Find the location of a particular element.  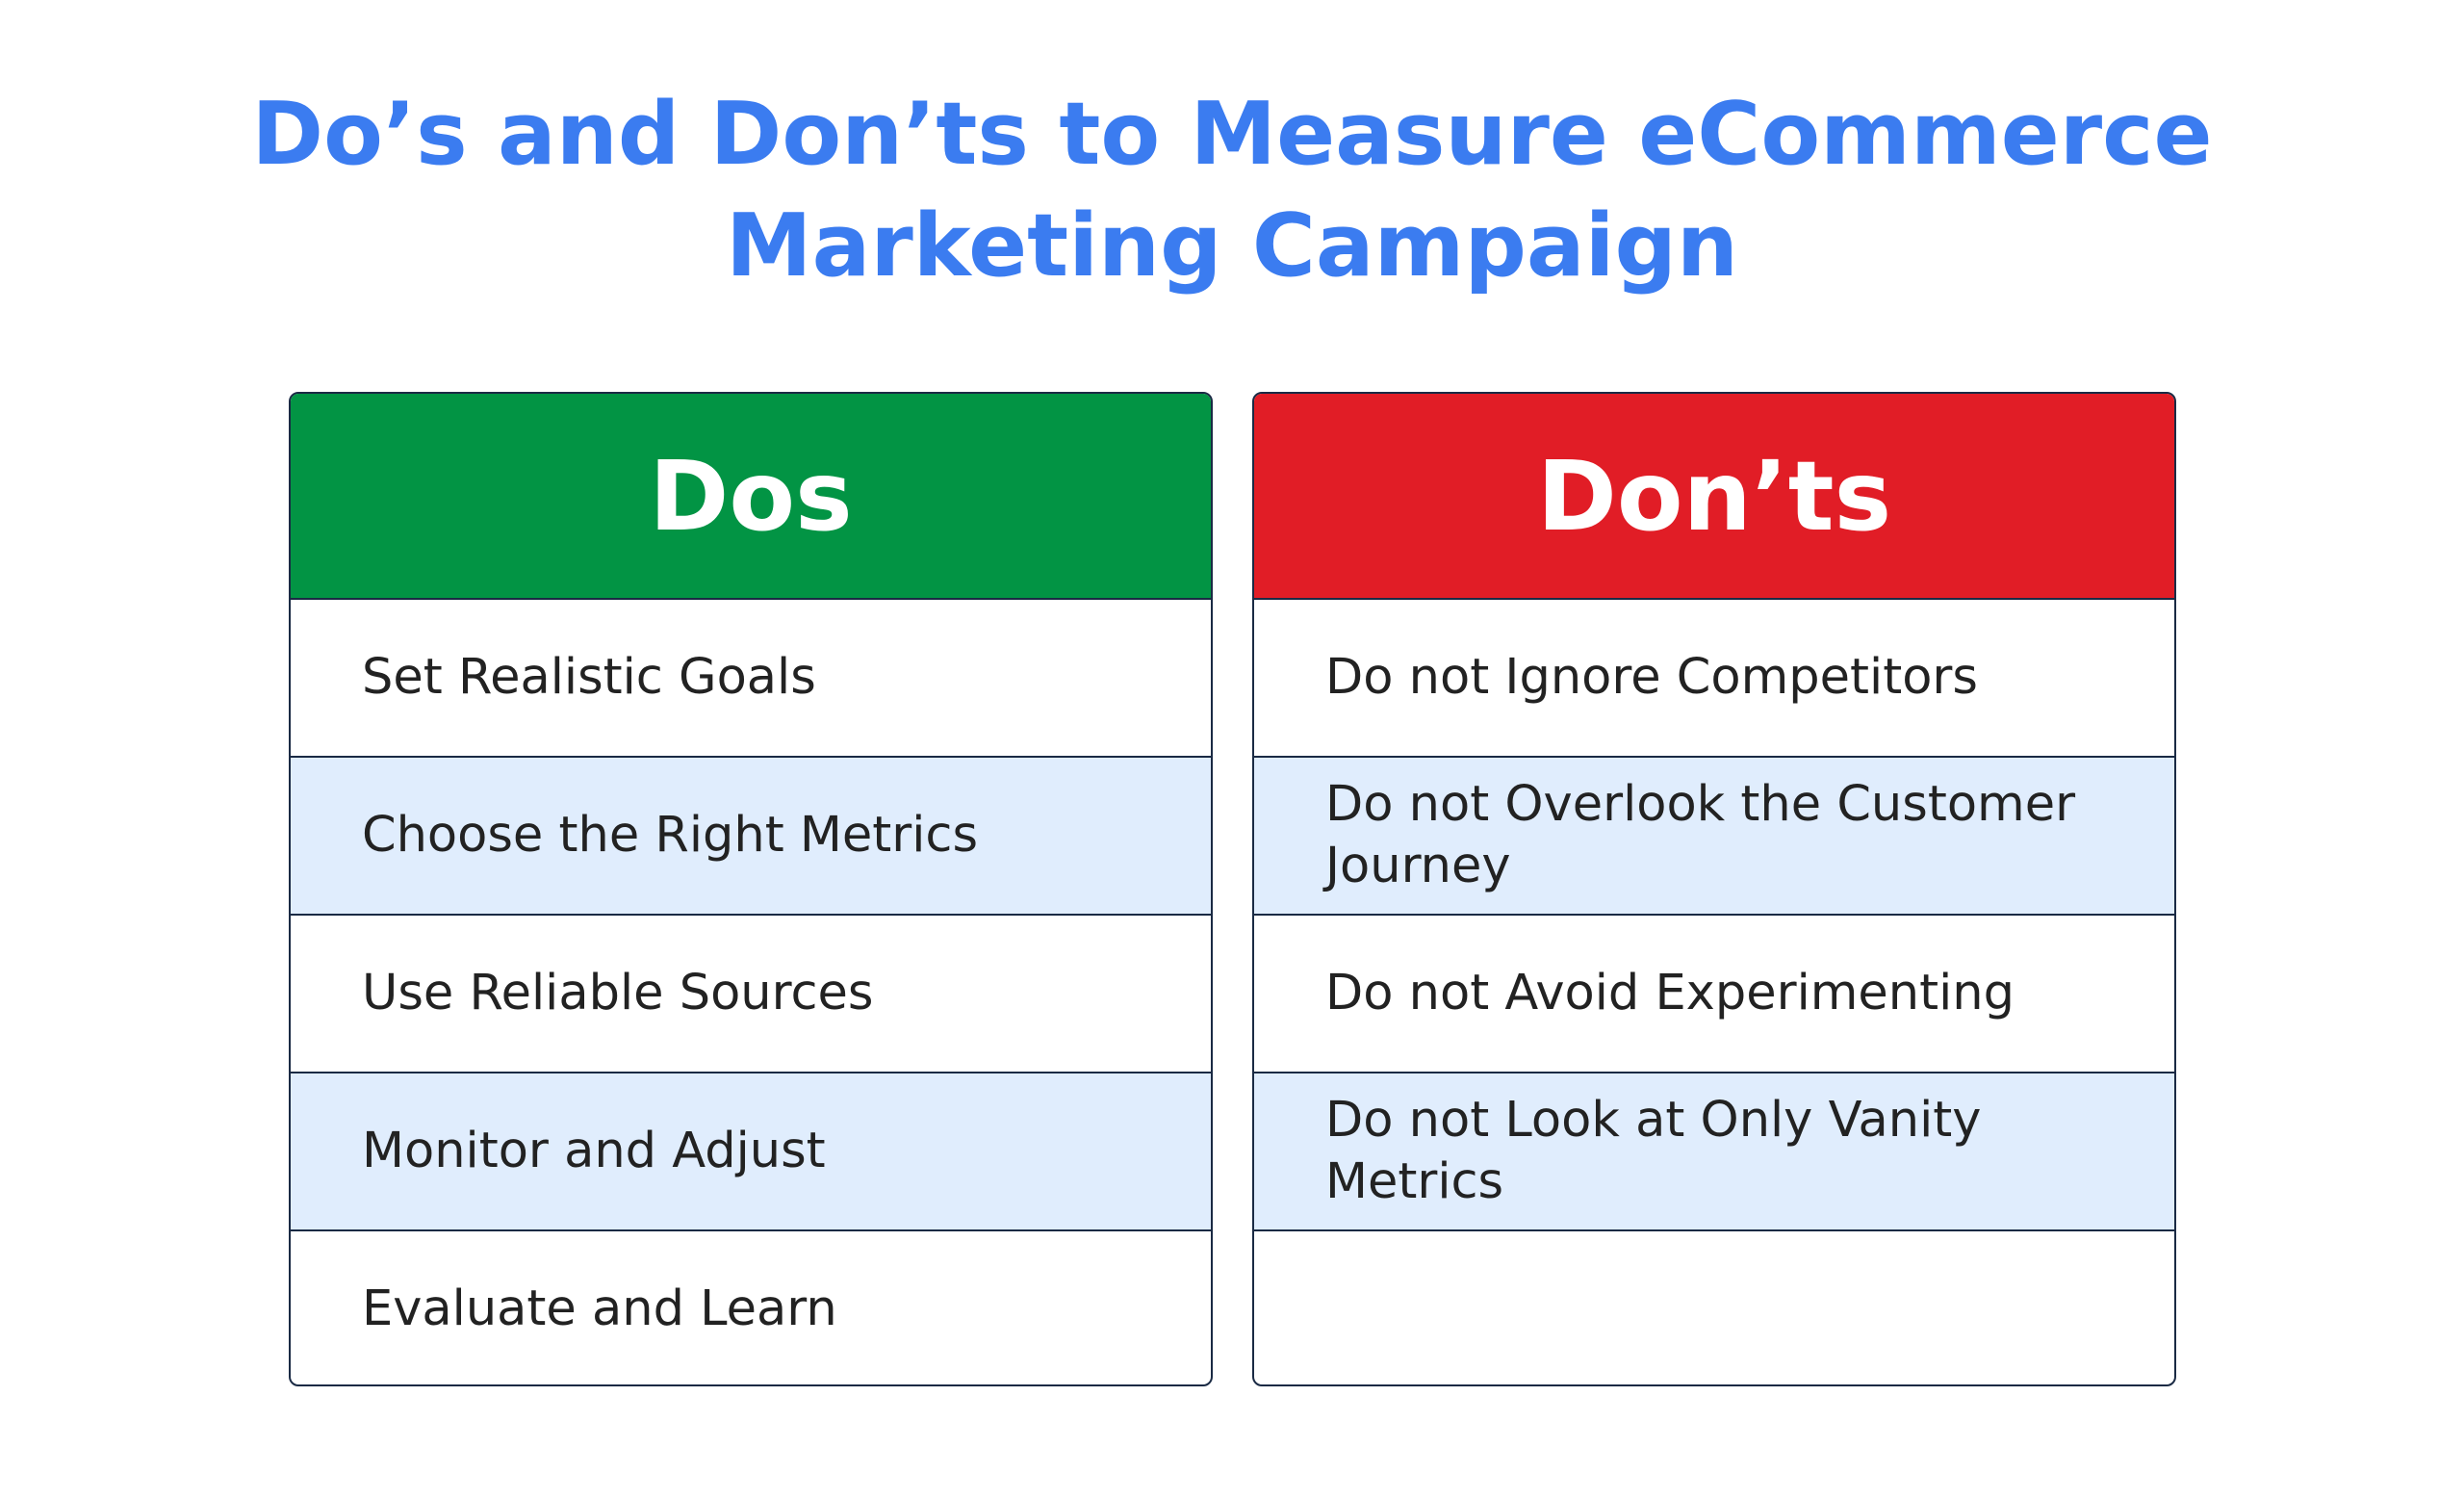

donts-item-empty is located at coordinates (1714, 1307).